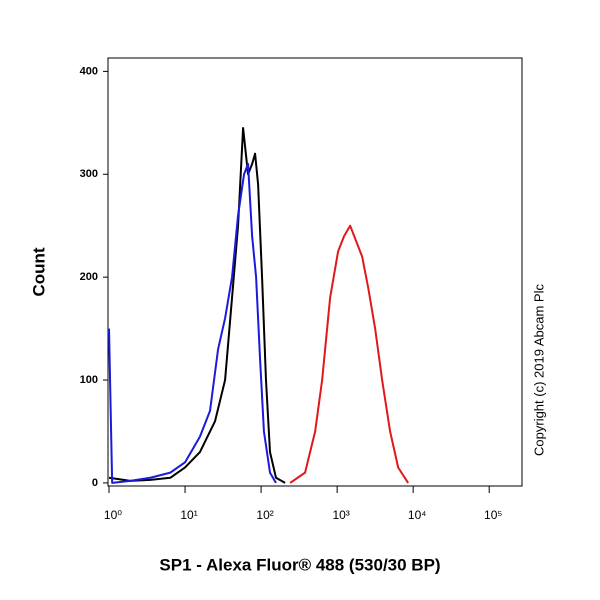  What do you see at coordinates (89, 71) in the screenshot?
I see `y-tick-label: 400` at bounding box center [89, 71].